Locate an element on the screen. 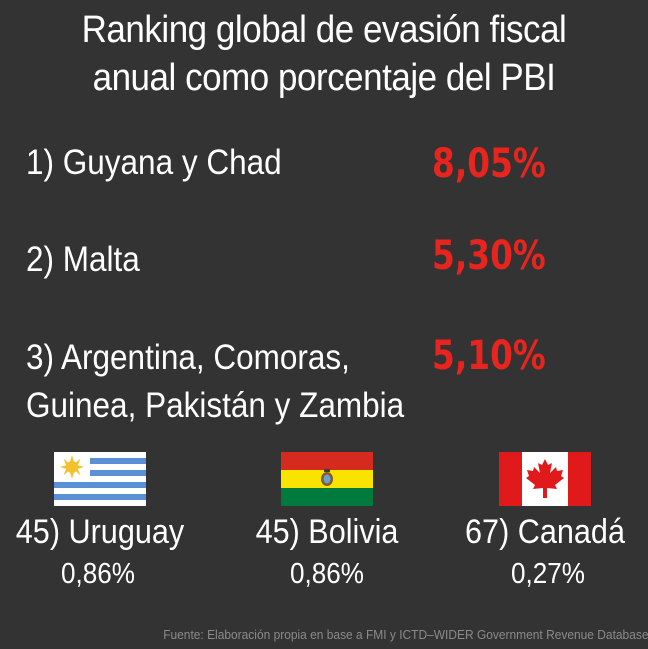 This screenshot has width=648, height=649. country-name: 45) Uruguay is located at coordinates (100, 532).